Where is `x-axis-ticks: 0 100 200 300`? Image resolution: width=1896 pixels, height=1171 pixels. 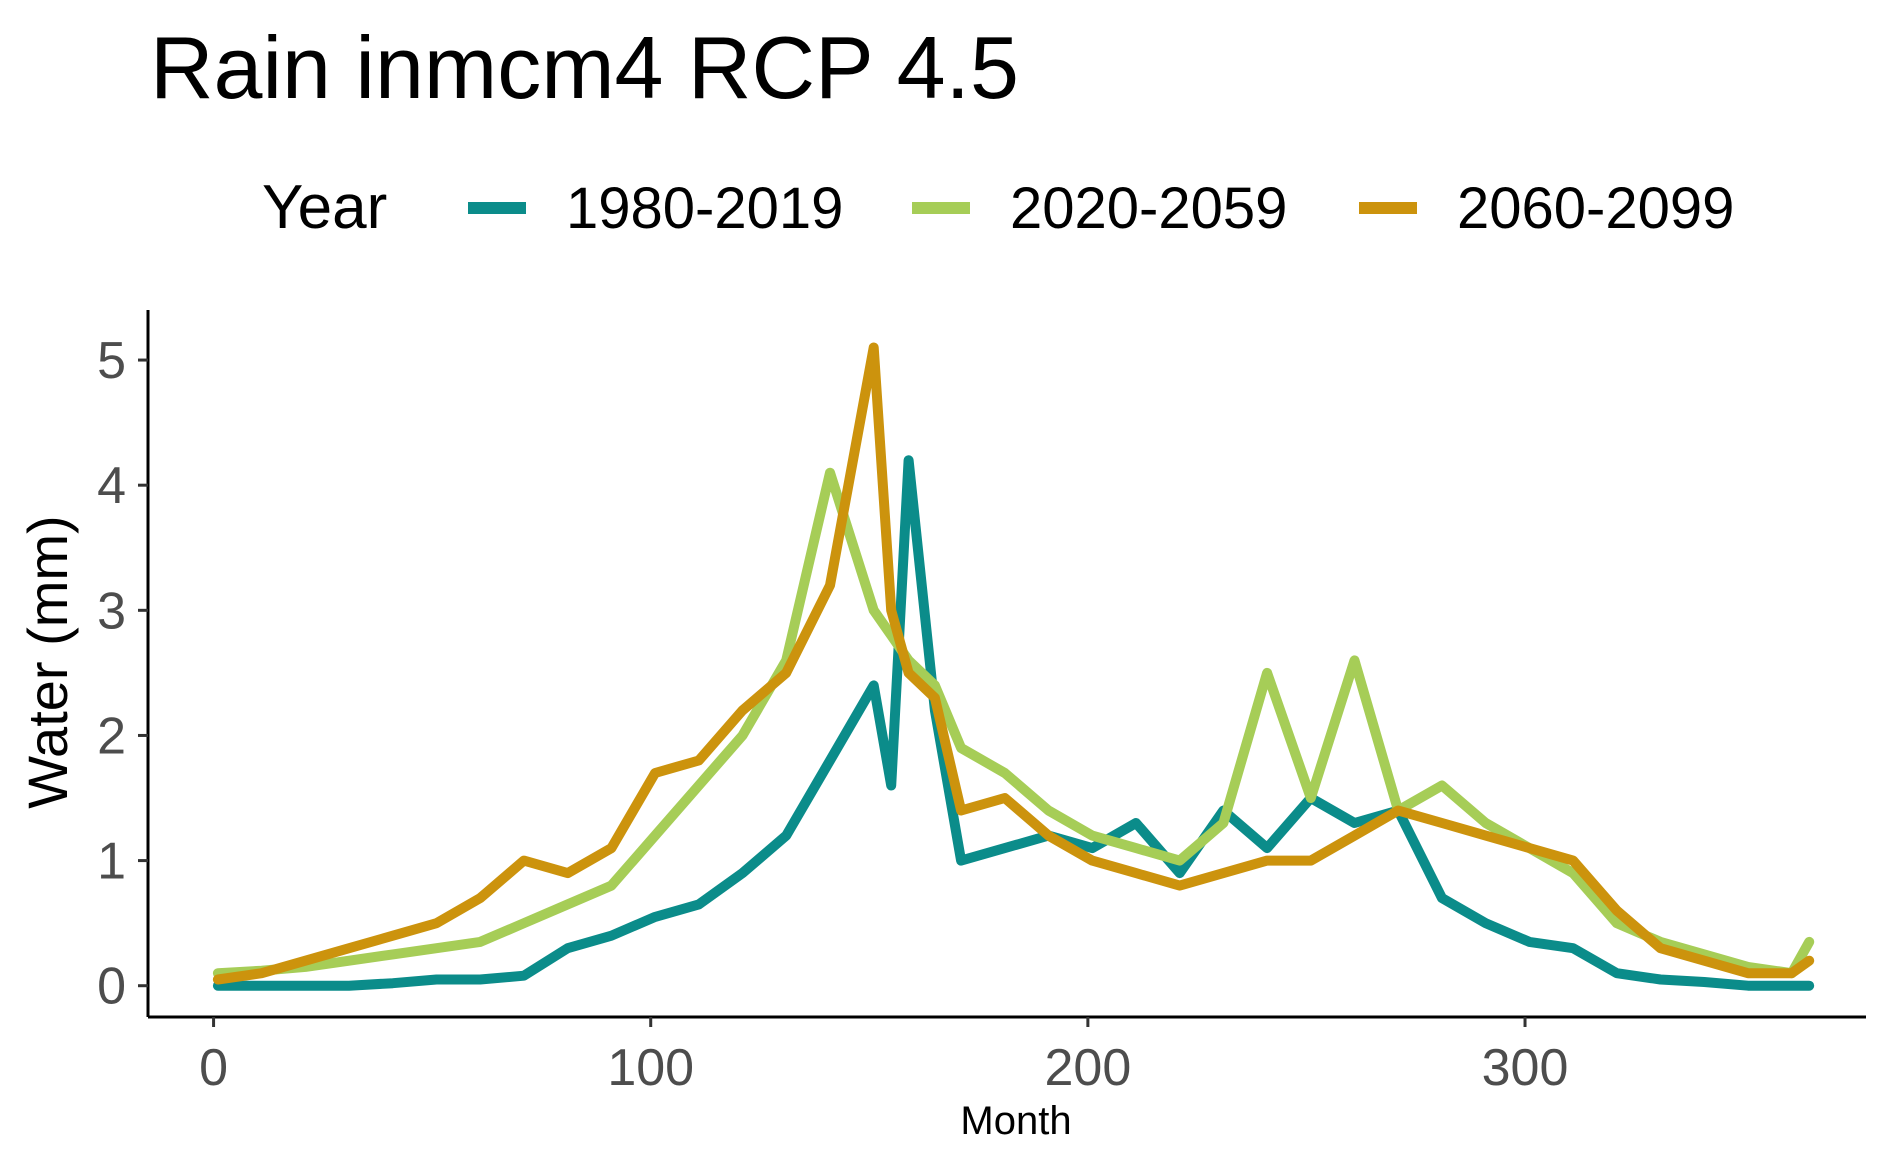
x-axis-ticks: 0 100 200 300 is located at coordinates (883, 1057).